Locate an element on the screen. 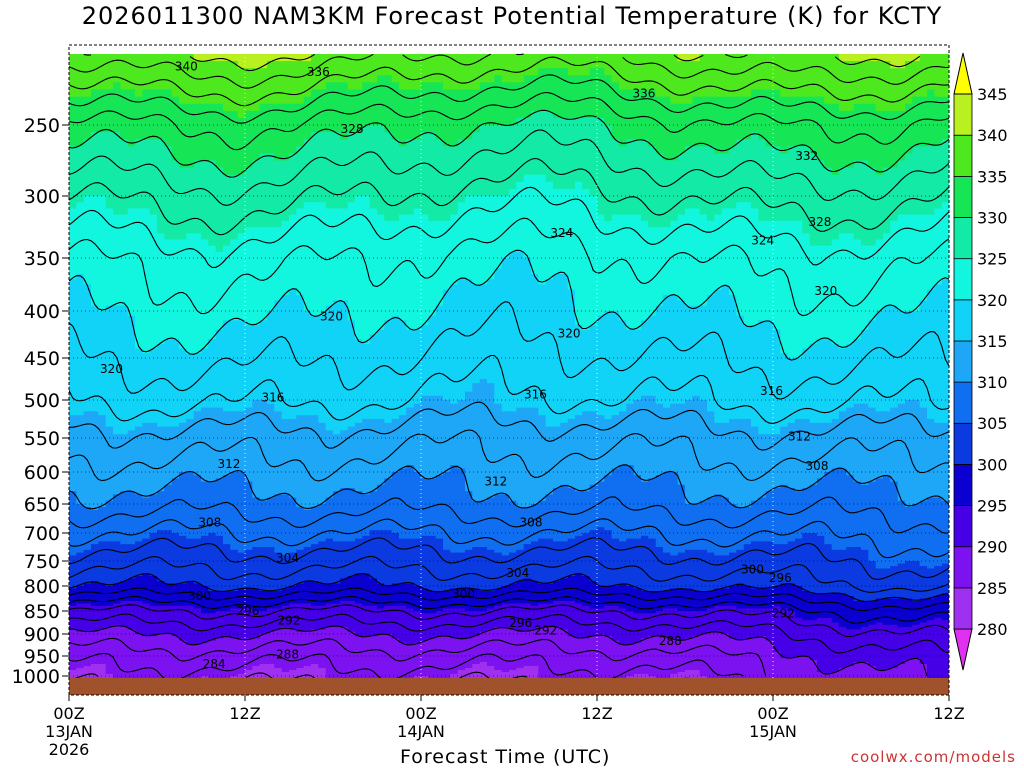 This screenshot has width=1024, height=768. x-date-label: 13JAN is located at coordinates (69, 731).